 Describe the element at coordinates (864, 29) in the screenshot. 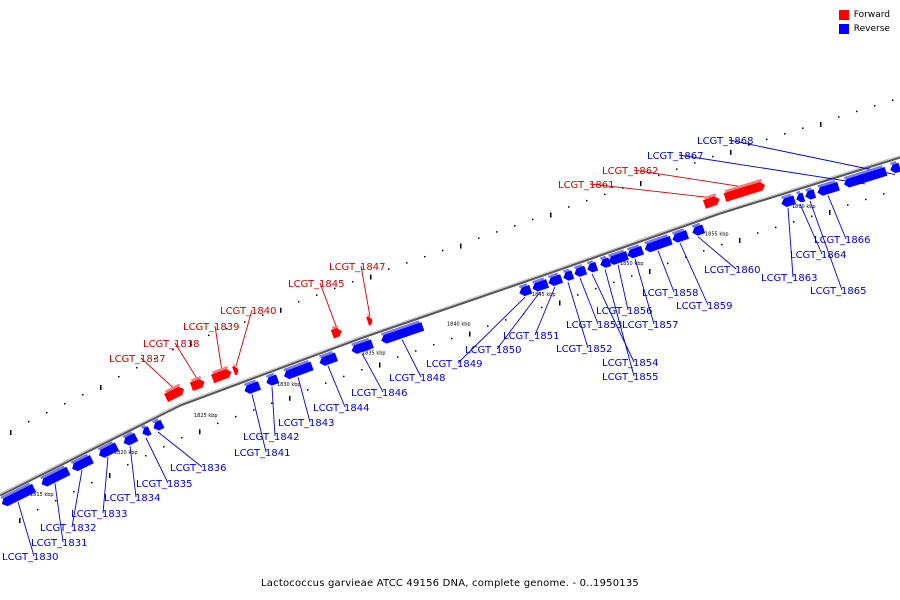

I see `legend-reverse: Reverse` at that location.